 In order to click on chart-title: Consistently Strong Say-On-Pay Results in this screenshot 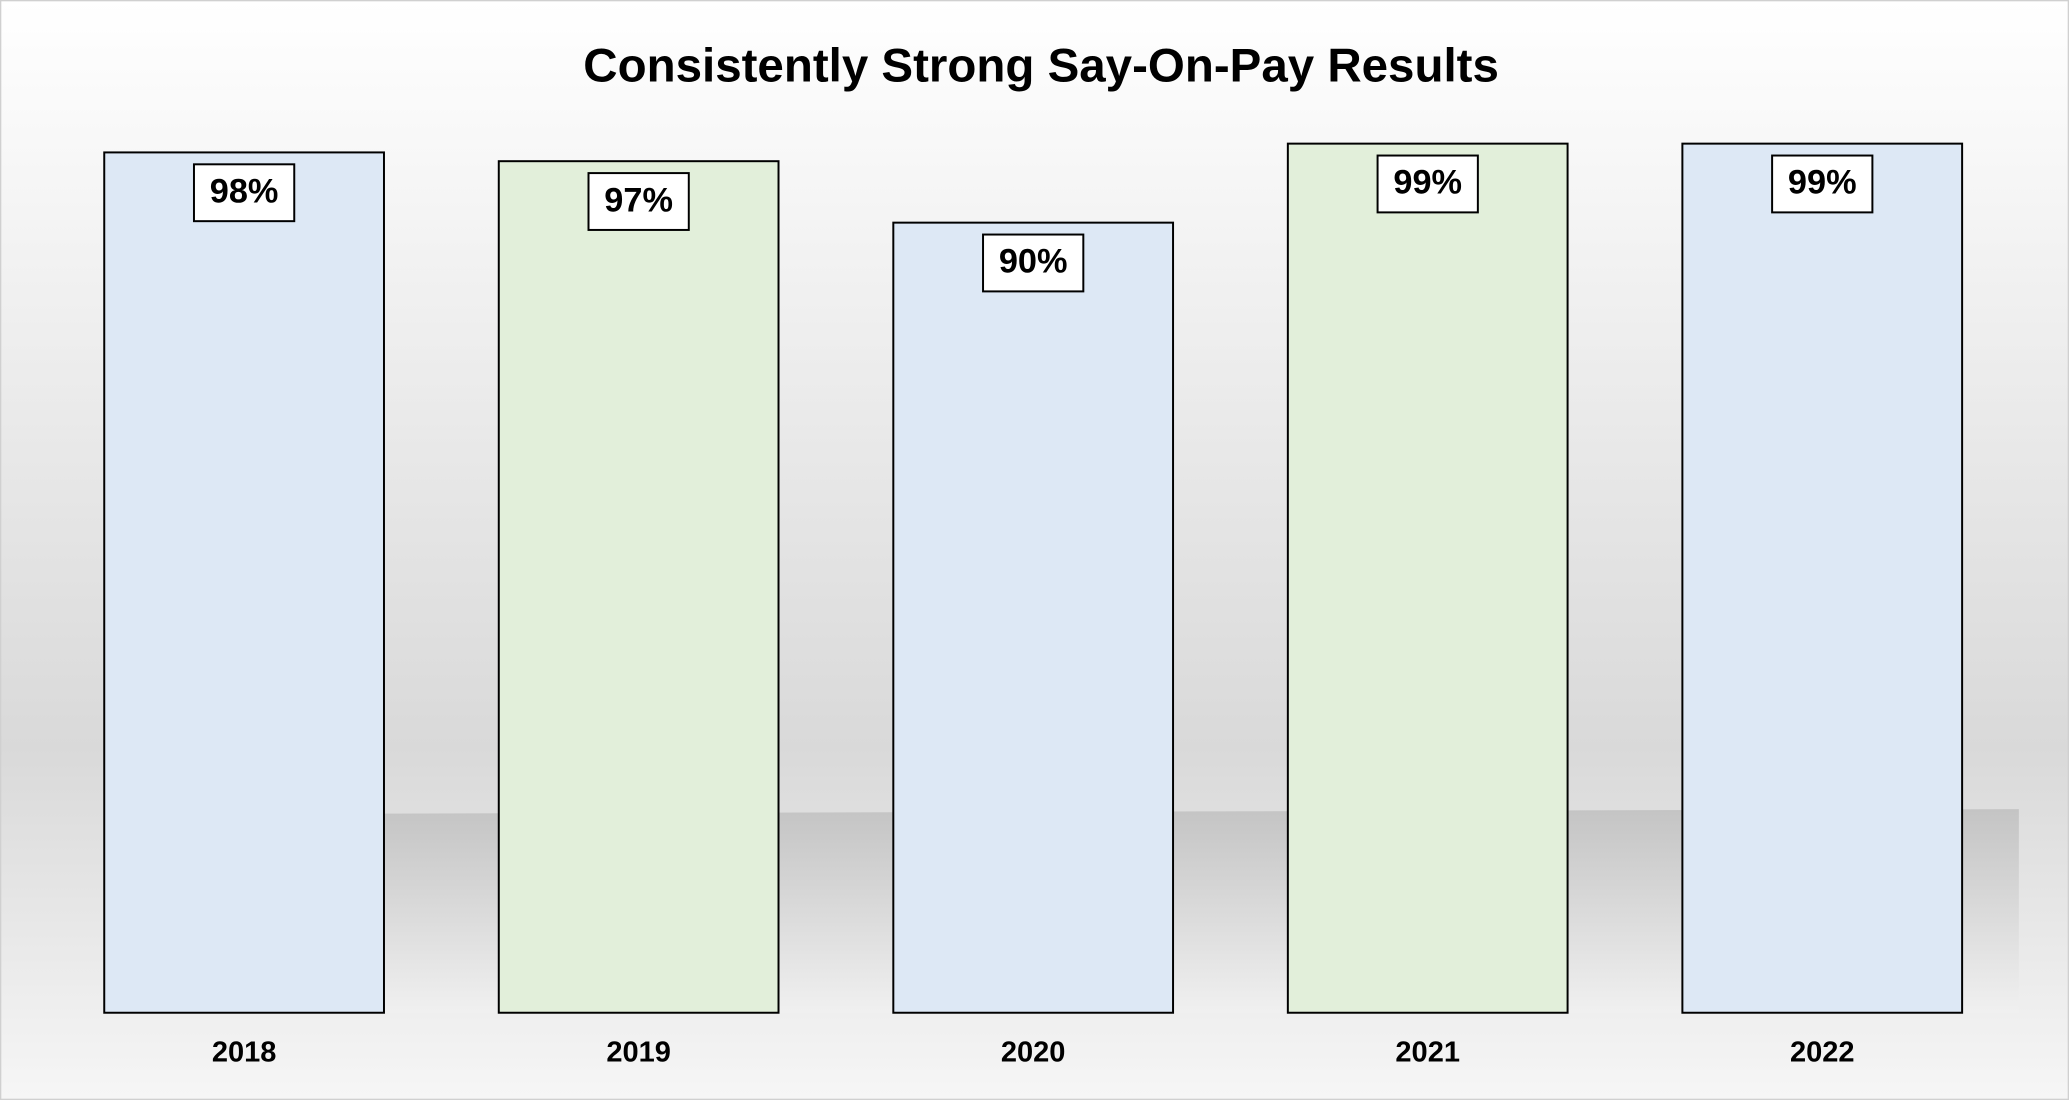, I will do `click(1041, 65)`.